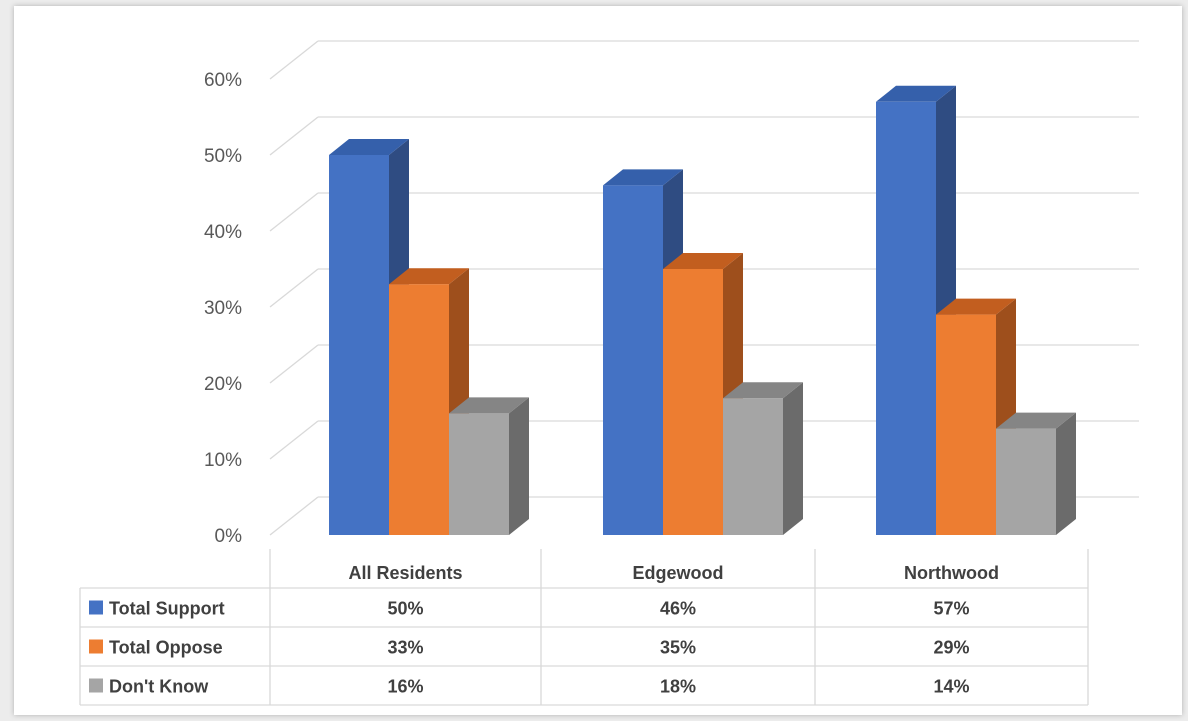 The height and width of the screenshot is (721, 1188). What do you see at coordinates (951, 609) in the screenshot?
I see `data-label: 57%` at bounding box center [951, 609].